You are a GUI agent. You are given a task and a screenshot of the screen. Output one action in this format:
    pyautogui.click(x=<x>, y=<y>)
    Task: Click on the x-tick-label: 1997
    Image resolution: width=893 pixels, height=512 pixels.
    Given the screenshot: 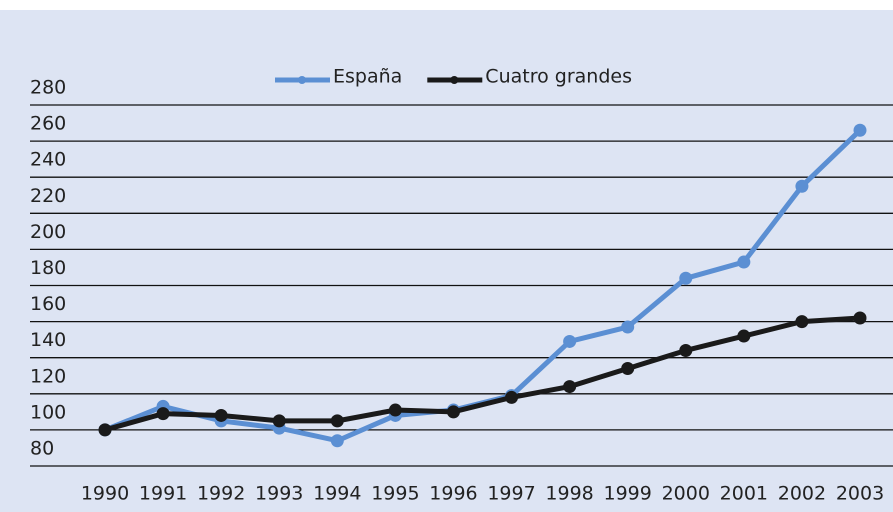 What is the action you would take?
    pyautogui.click(x=511, y=494)
    